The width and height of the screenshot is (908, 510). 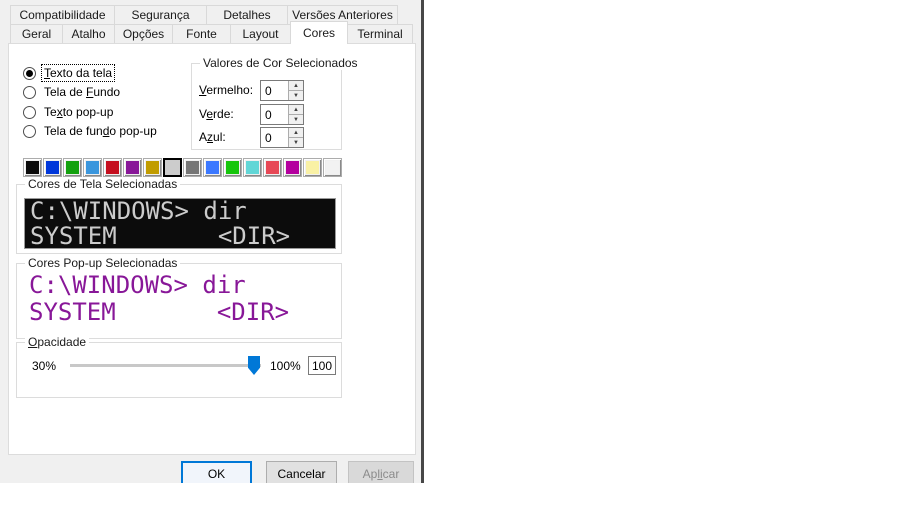 I want to click on color-palette, so click(x=182, y=167).